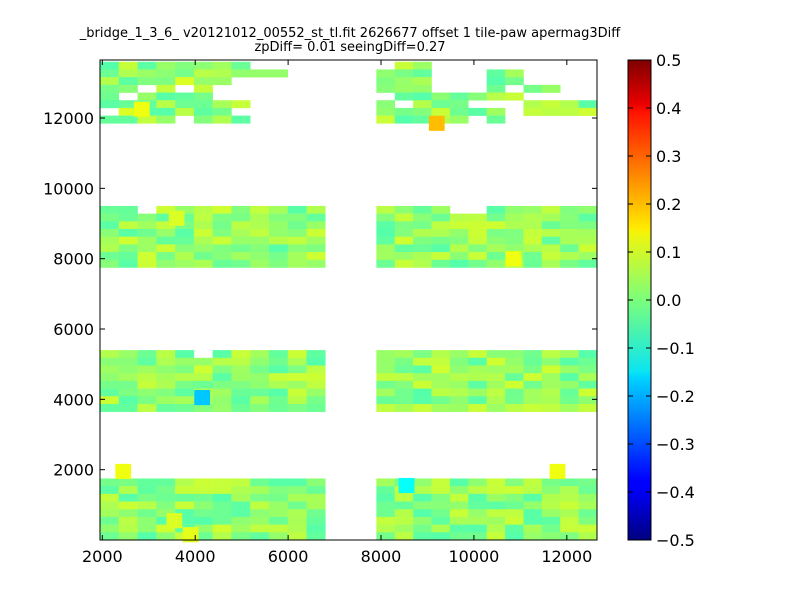  Describe the element at coordinates (668, 108) in the screenshot. I see `colorbar-tick-label: 0.4` at that location.